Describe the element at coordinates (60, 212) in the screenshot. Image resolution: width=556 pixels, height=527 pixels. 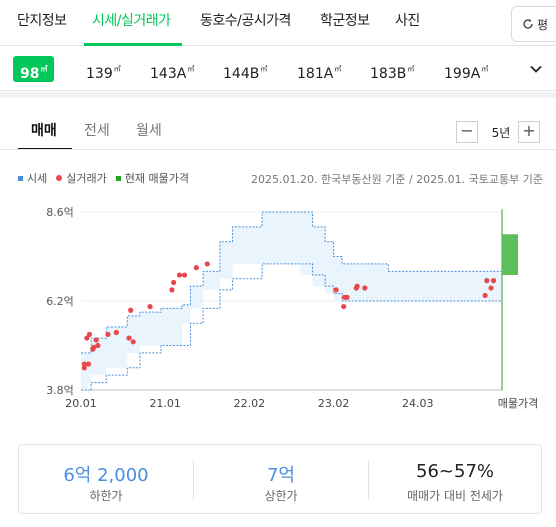
I see `y-tick-label: 8.6억` at that location.